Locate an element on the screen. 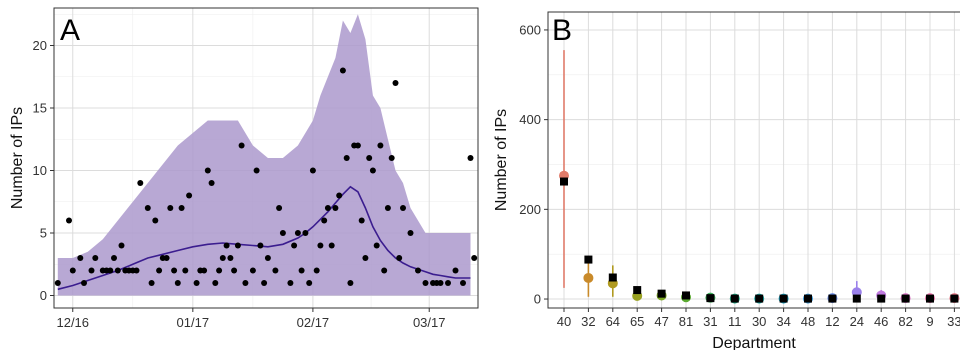 The height and width of the screenshot is (350, 960). x-tick-label: 9 is located at coordinates (929, 321).